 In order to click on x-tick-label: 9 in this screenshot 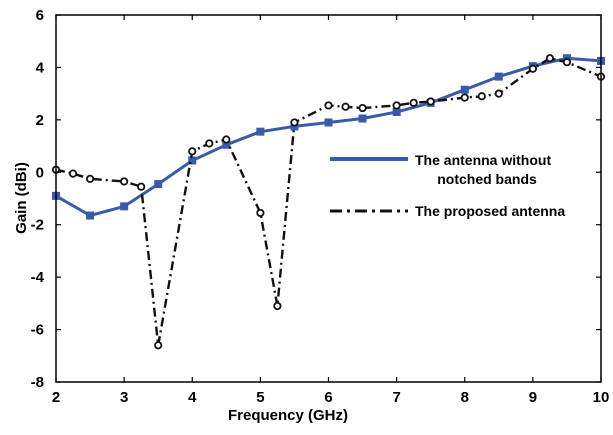, I will do `click(533, 397)`.